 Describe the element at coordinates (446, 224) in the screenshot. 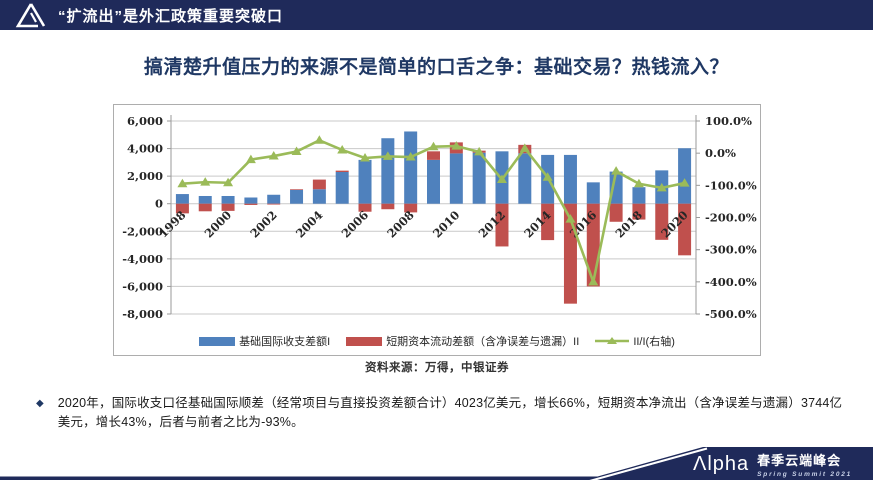

I see `x-axis-tick: 2010` at that location.